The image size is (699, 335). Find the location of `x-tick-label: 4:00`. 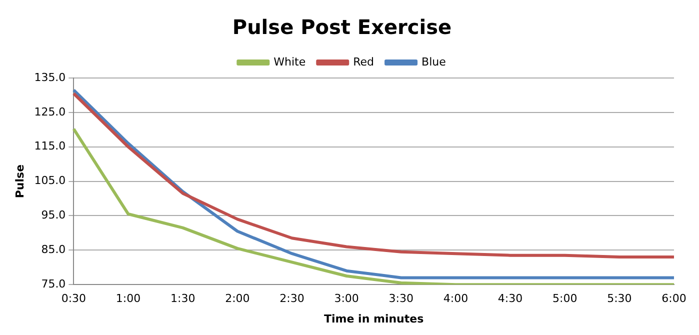

x-tick-label: 4:00 is located at coordinates (455, 299).